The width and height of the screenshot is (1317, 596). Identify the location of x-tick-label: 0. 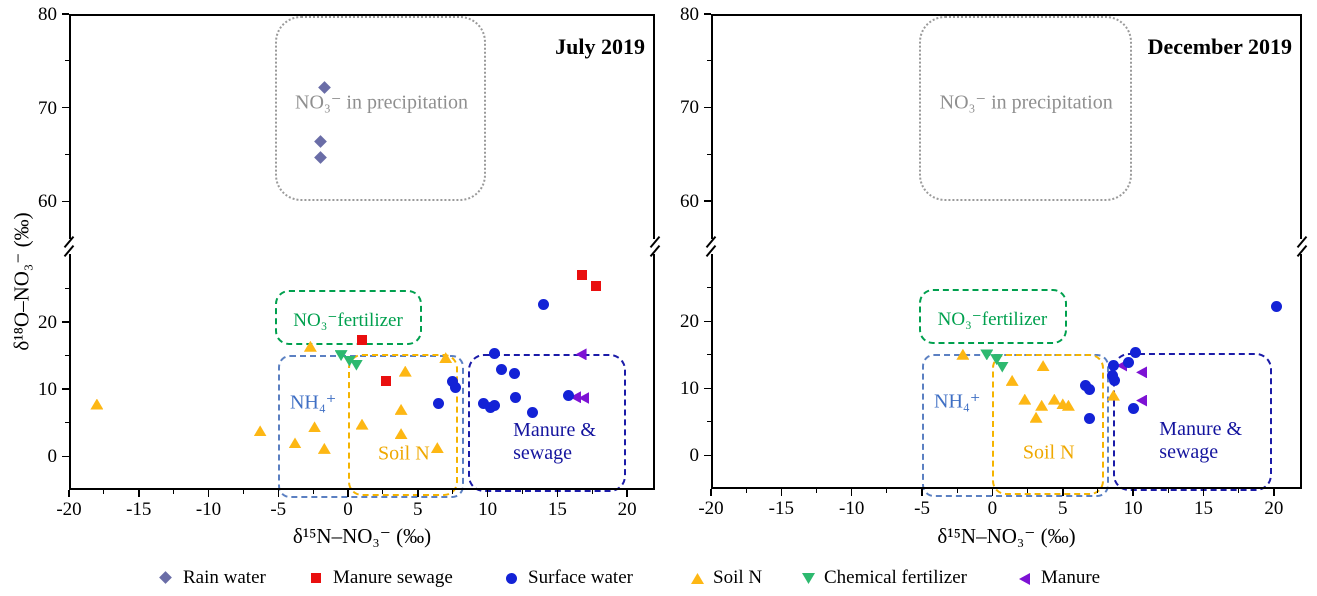
(992, 508).